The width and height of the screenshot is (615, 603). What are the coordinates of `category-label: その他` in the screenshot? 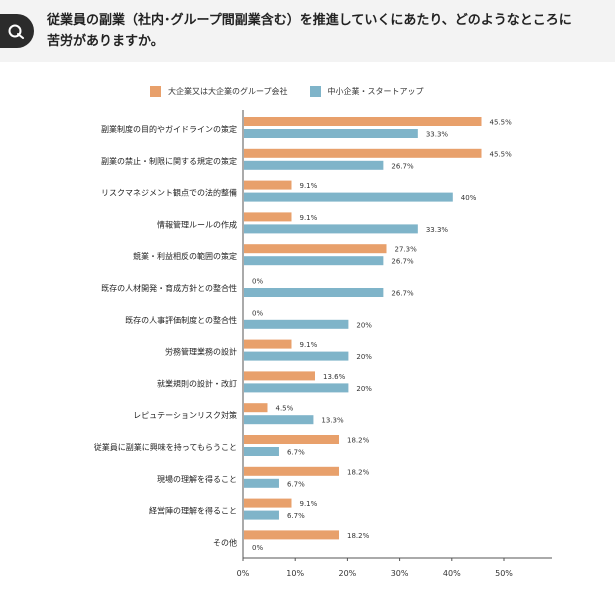 It's located at (225, 542).